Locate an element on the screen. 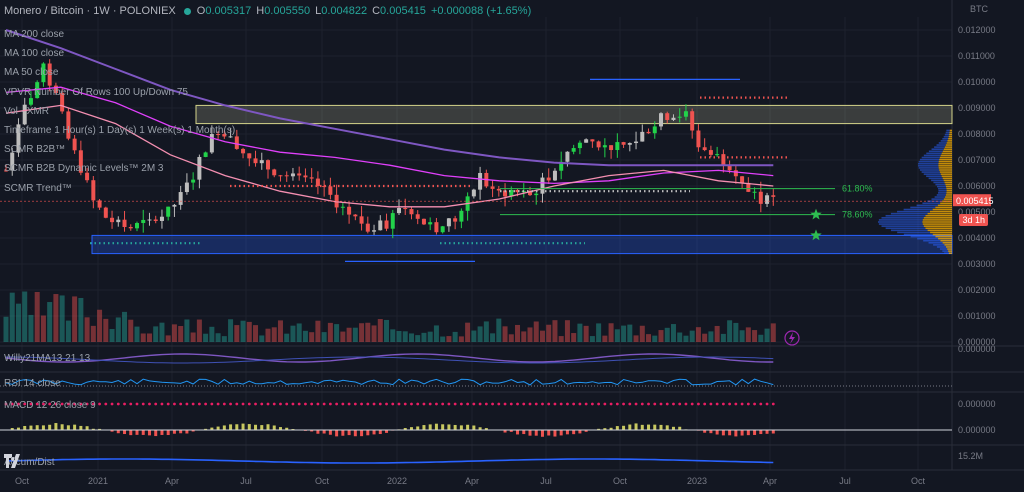  indicator-volume: Vol · XMR is located at coordinates (27, 111).